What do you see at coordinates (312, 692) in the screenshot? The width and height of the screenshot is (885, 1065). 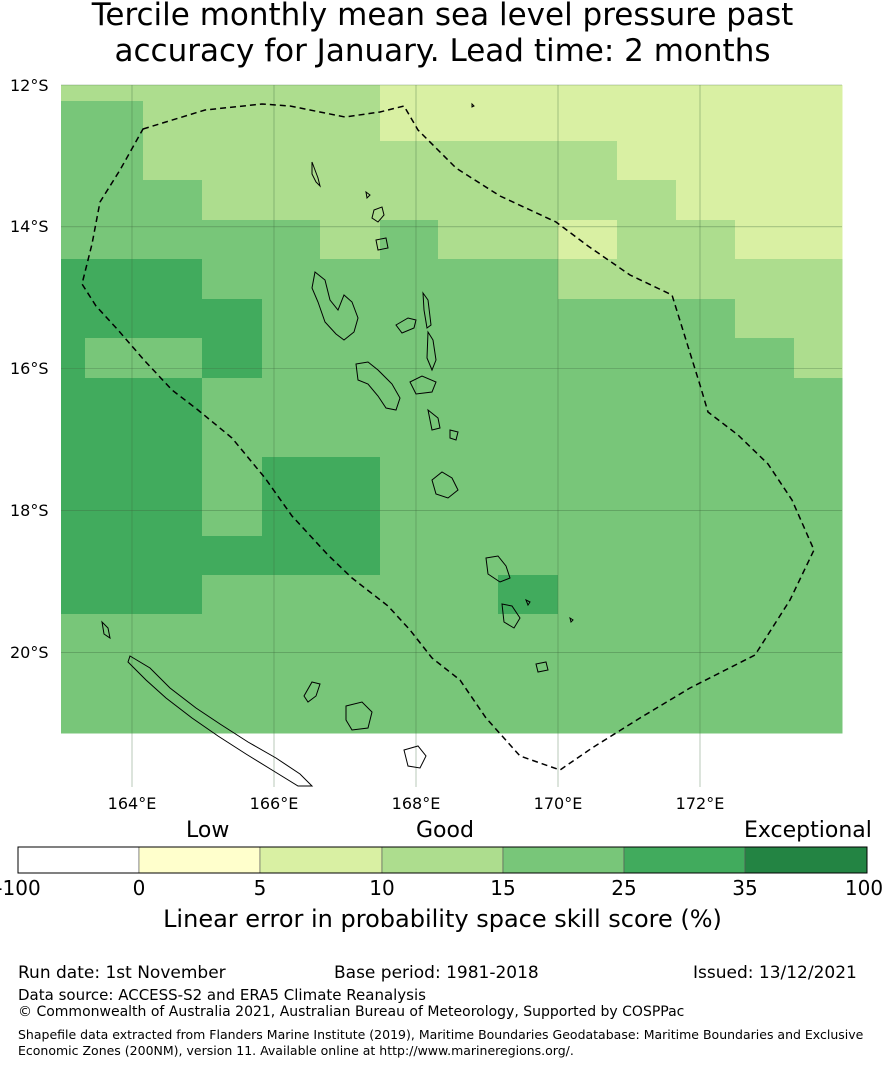 I see `island-ouvea` at bounding box center [312, 692].